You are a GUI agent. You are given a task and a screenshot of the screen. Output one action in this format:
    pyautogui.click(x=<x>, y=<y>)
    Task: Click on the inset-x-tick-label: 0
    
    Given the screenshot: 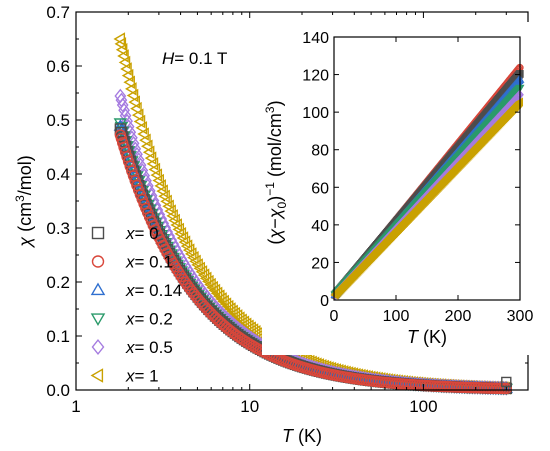 What is the action you would take?
    pyautogui.click(x=334, y=316)
    